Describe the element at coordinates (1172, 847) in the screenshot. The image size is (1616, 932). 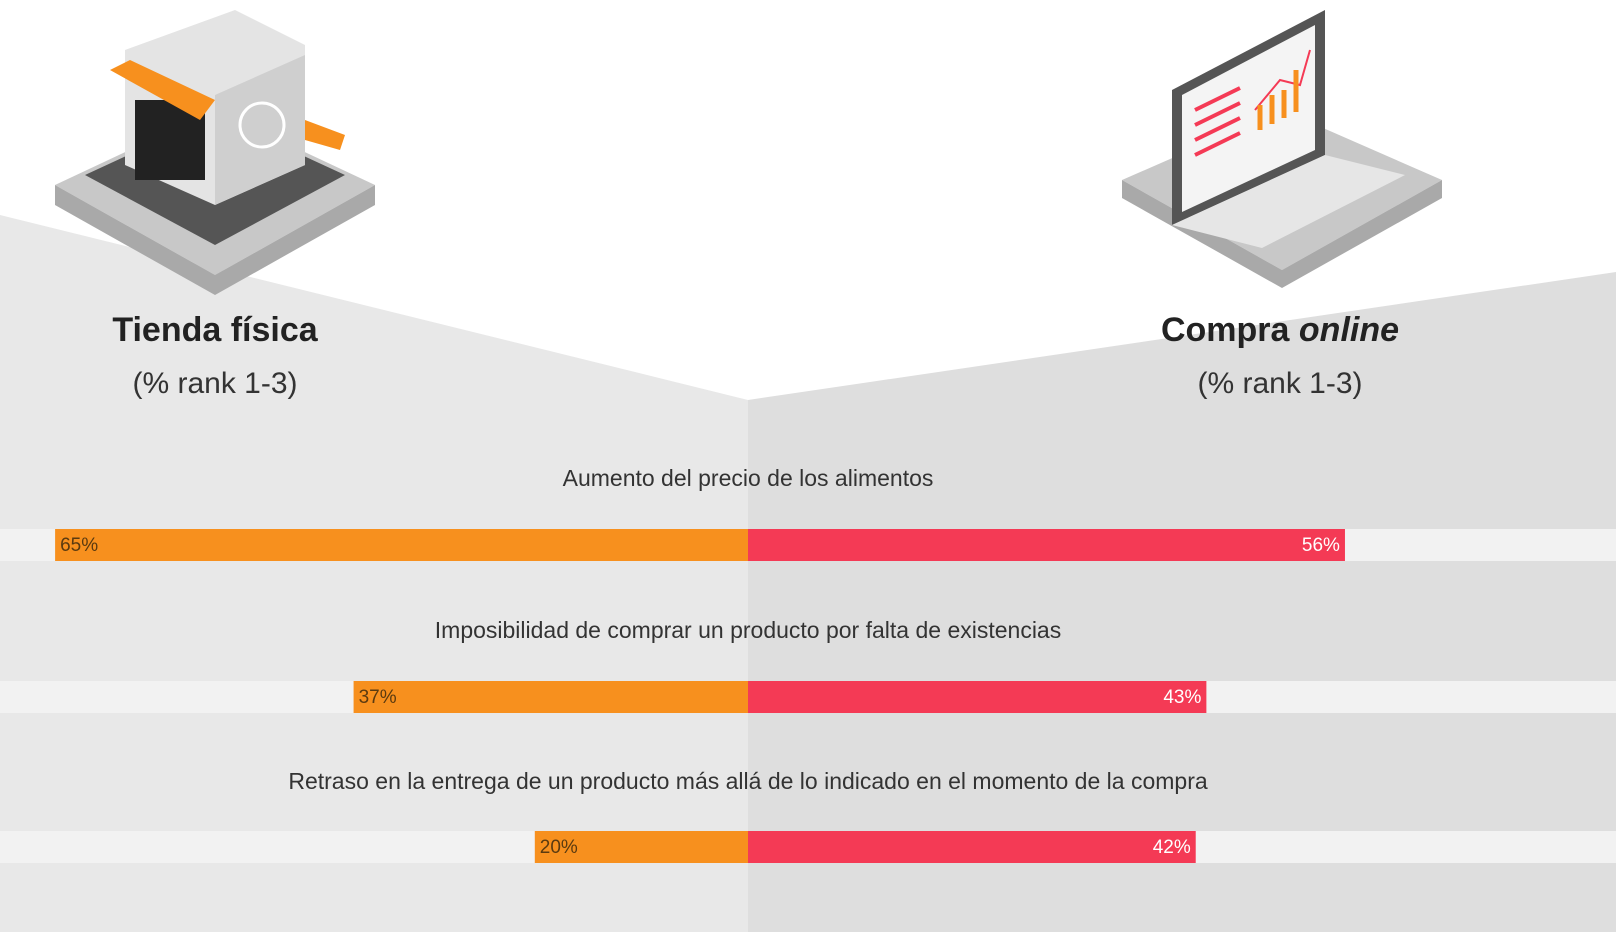
I see `value-label: 42%` at that location.